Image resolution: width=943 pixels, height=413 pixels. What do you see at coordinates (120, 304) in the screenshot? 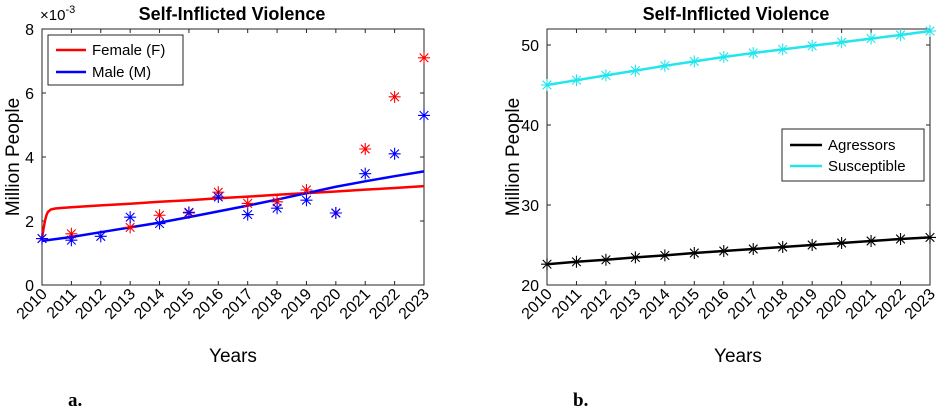
I see `chart-a-x-tick-label: 2013` at bounding box center [120, 304].